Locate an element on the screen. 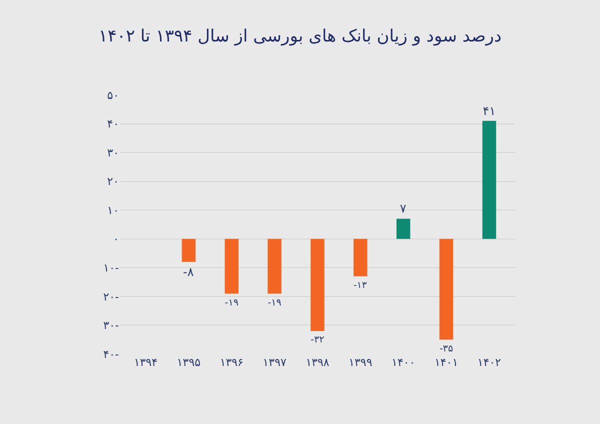  y-tick-label: ۳۰- is located at coordinates (111, 325).